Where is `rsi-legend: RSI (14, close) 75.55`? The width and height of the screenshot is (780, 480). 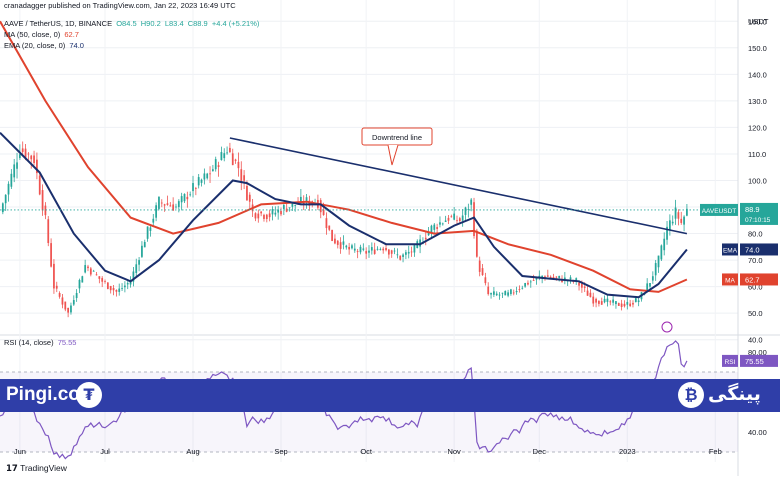
rsi-legend: RSI (14, close) 75.55 is located at coordinates (40, 342).